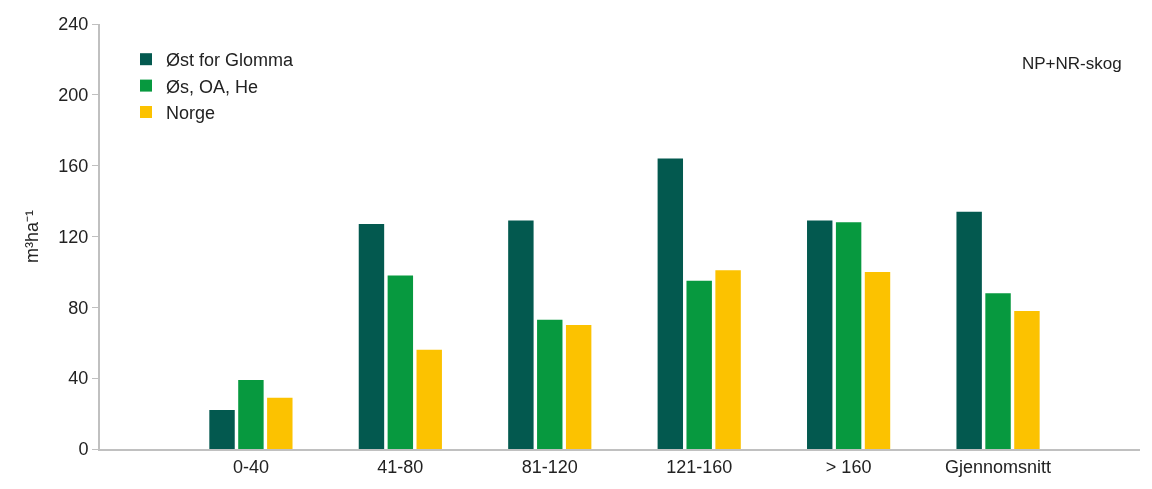 The height and width of the screenshot is (489, 1152). What do you see at coordinates (998, 466) in the screenshot?
I see `x-tick-label: Gjennomsnitt` at bounding box center [998, 466].